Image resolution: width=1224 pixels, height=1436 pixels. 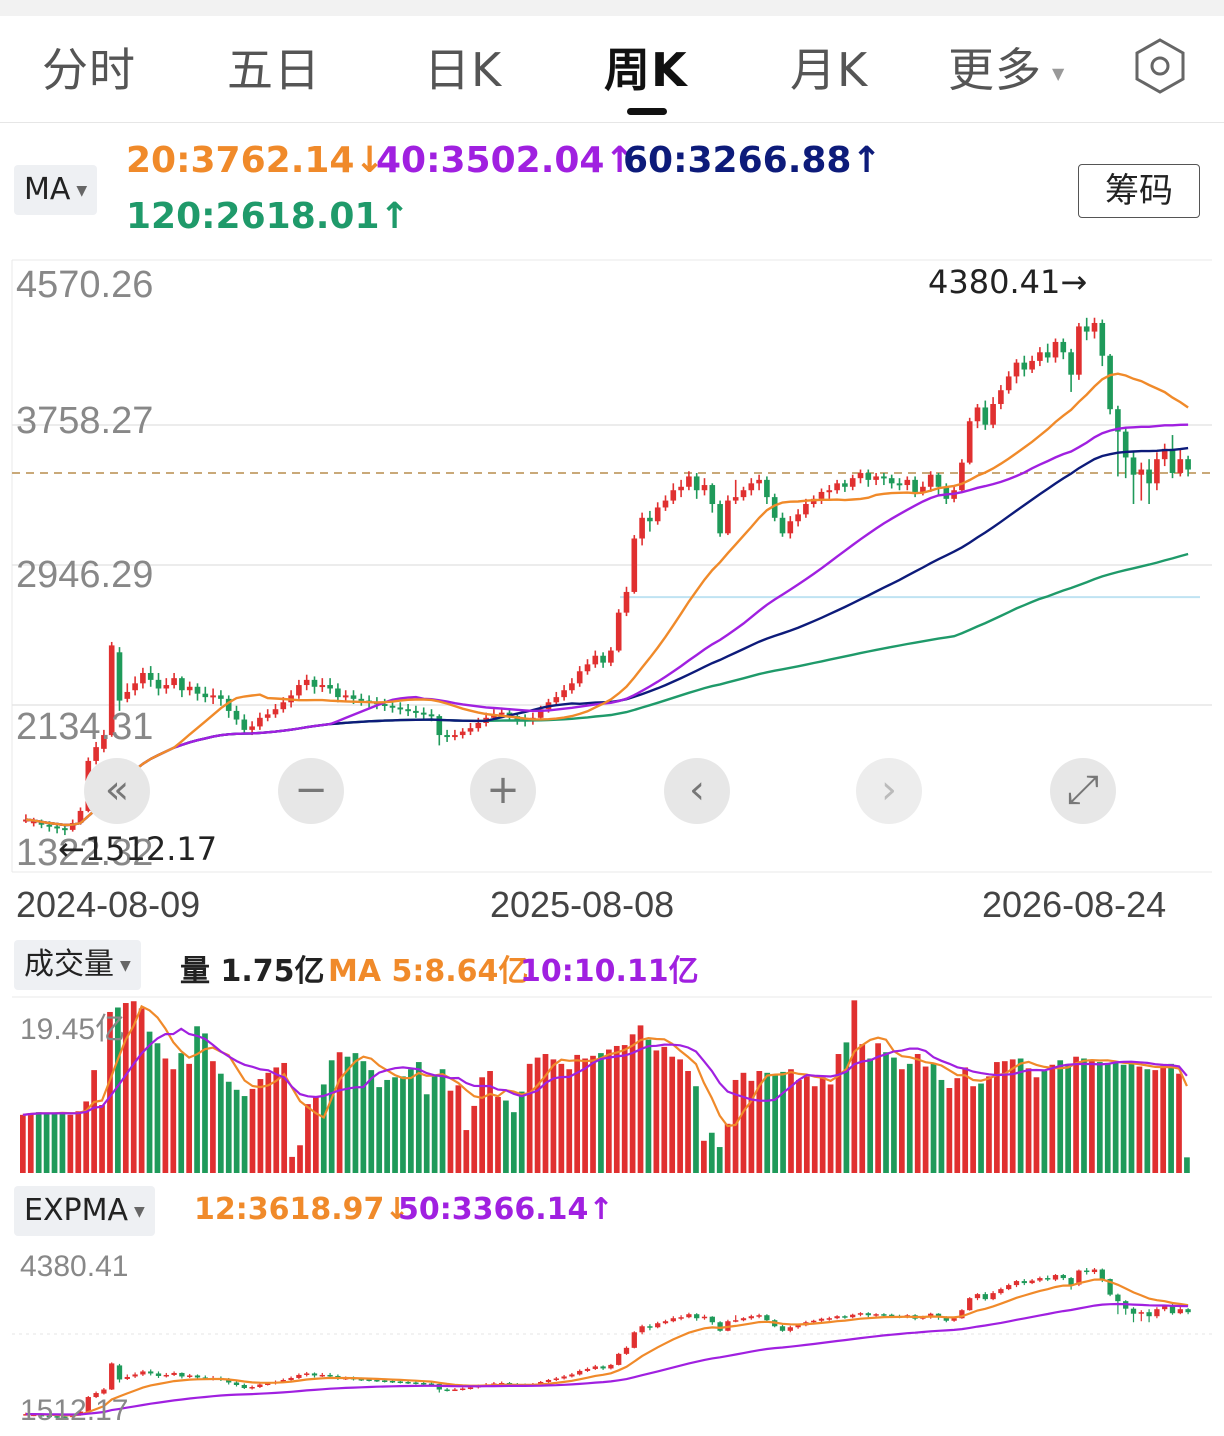 I want to click on caret-down-icon: ▼, so click(x=125, y=965).